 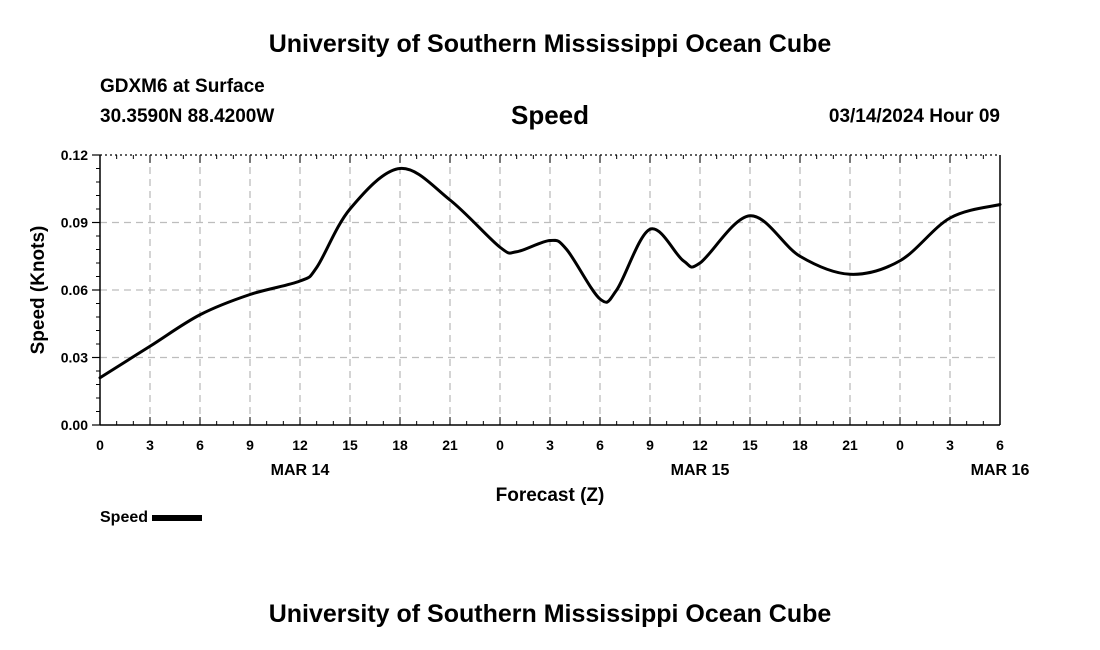 I want to click on legend-line-swatch, so click(x=177, y=518).